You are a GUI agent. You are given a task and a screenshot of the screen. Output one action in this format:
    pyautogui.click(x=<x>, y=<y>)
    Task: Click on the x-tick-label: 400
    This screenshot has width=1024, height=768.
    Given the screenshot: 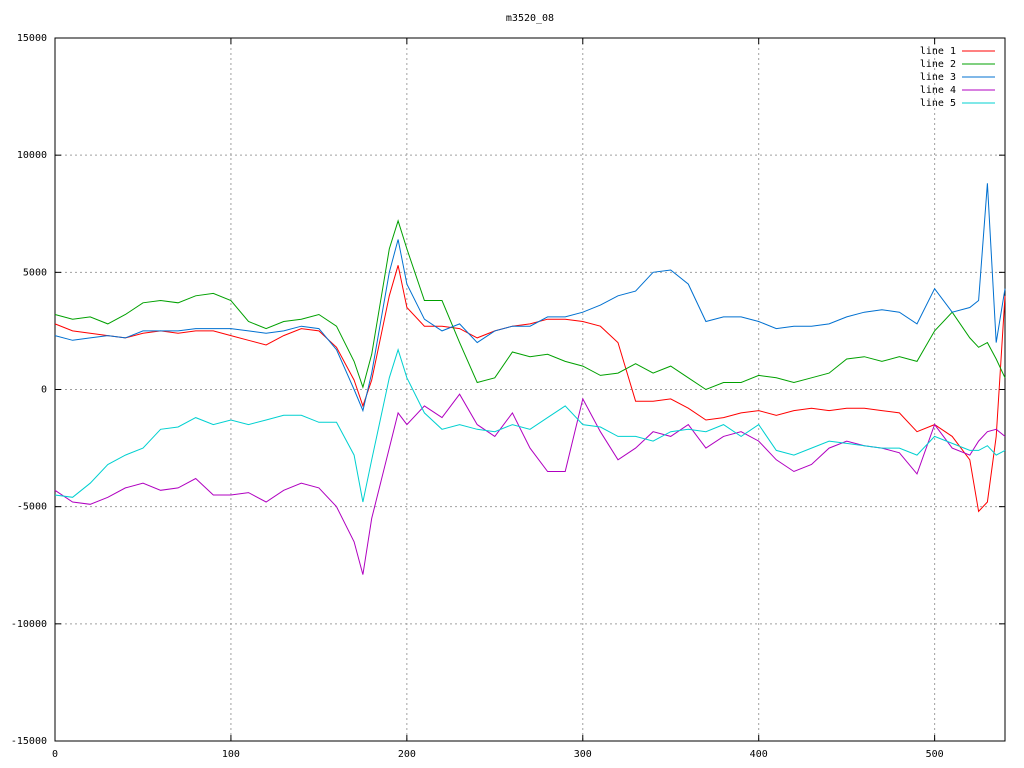 What is the action you would take?
    pyautogui.click(x=759, y=754)
    